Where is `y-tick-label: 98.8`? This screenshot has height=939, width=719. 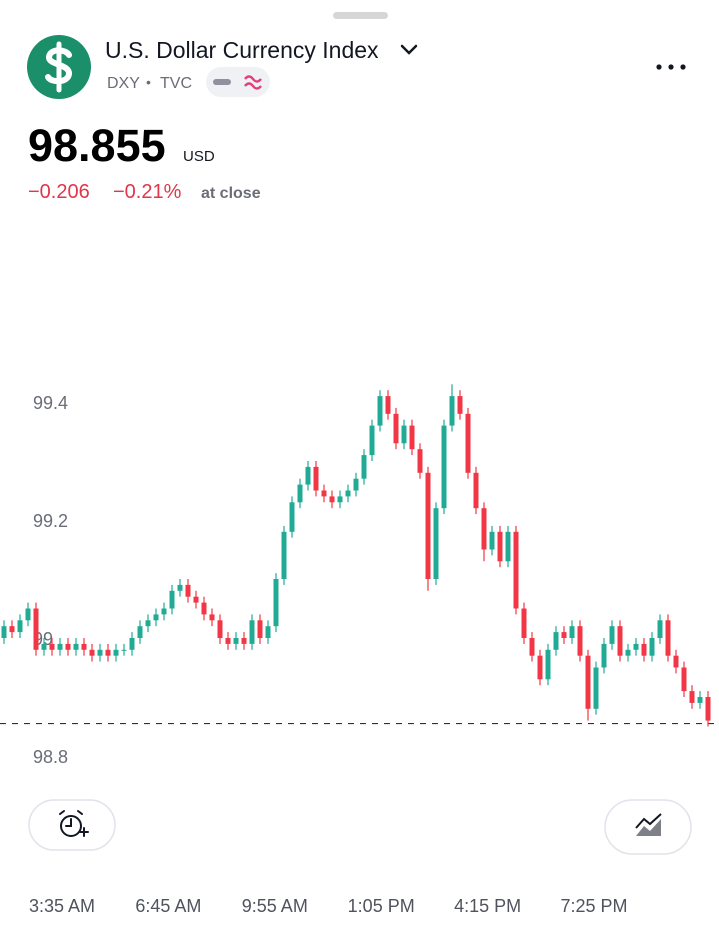
y-tick-label: 98.8 is located at coordinates (50, 757).